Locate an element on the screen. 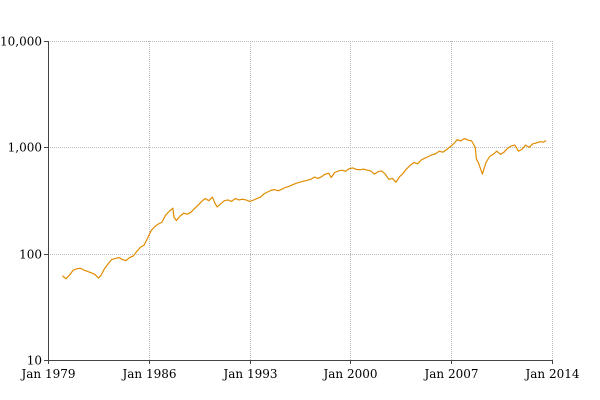 This screenshot has height=400, width=600. x-tick-label: Jan 2014 is located at coordinates (551, 374).